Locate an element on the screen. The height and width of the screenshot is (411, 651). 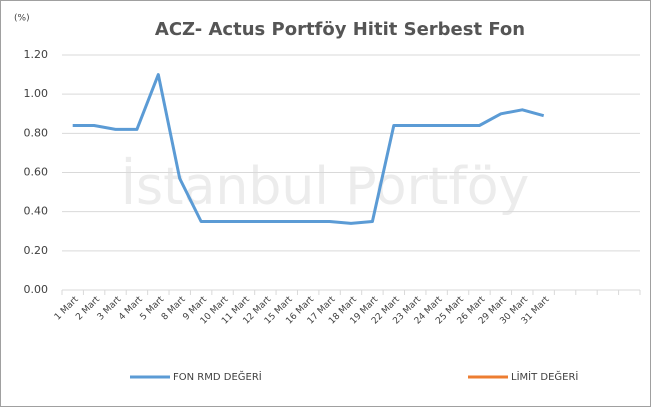
y-tick-label: 0.80 is located at coordinates (36, 132).